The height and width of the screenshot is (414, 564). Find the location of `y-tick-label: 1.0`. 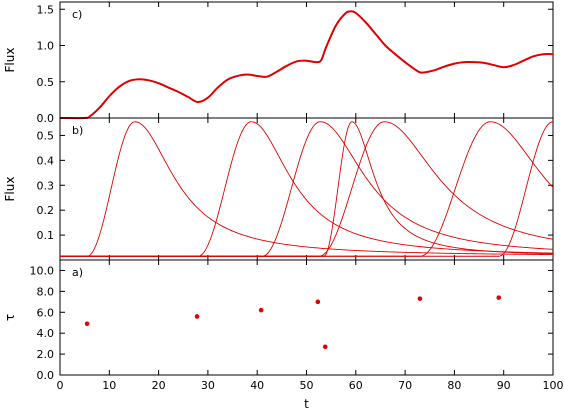

y-tick-label: 1.0 is located at coordinates (46, 46).